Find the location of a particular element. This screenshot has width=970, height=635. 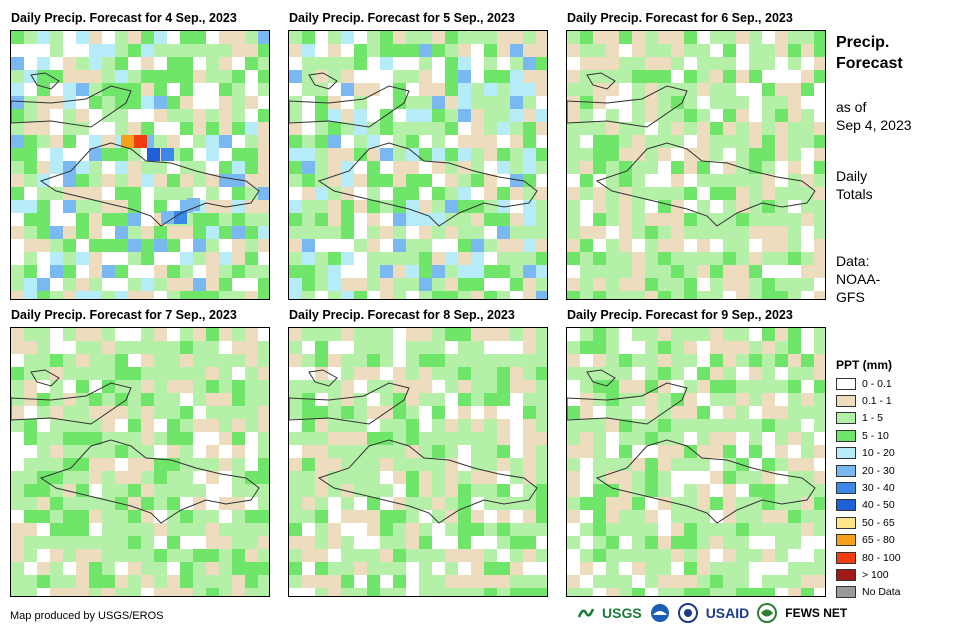

legend-item: 65 - 80 is located at coordinates (868, 540).